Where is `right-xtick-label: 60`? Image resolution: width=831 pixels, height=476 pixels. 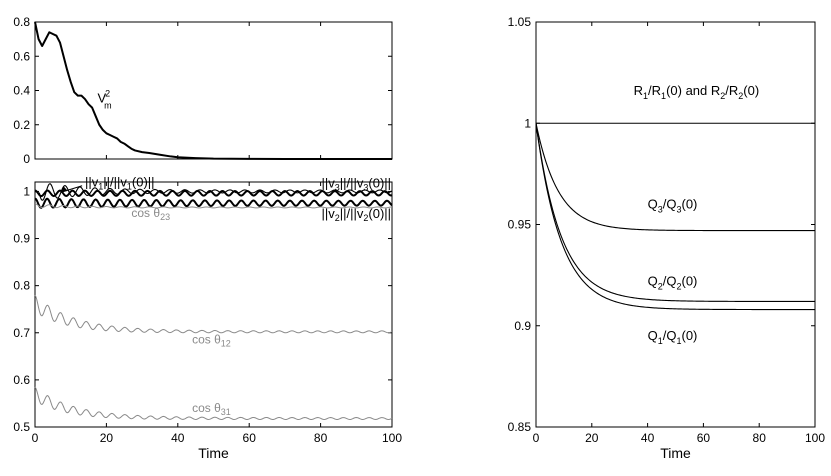 right-xtick-label: 60 is located at coordinates (704, 438).